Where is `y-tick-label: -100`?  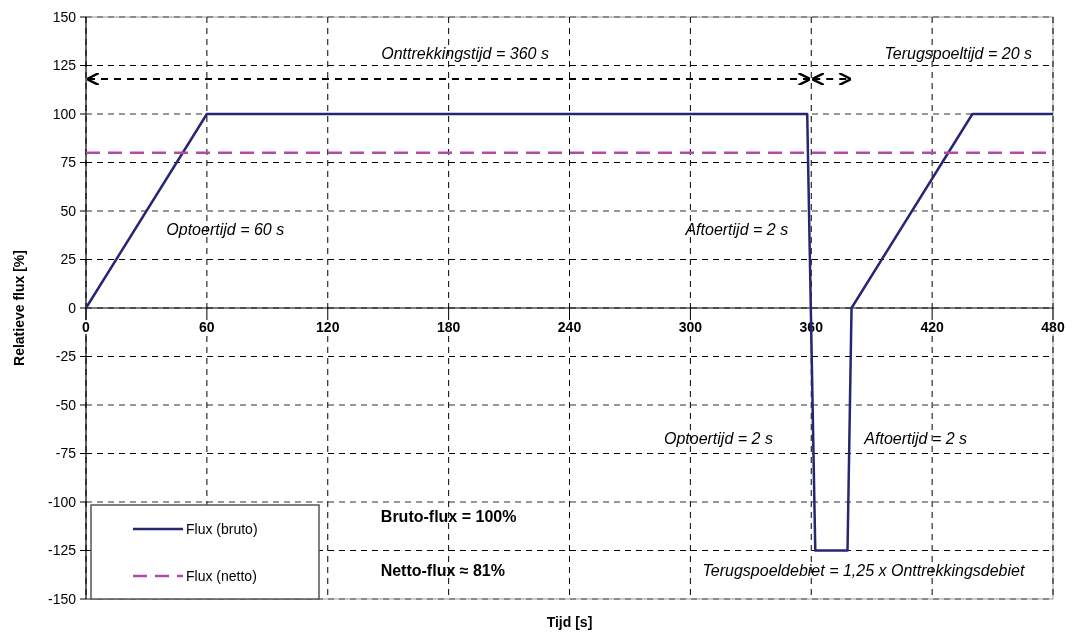
y-tick-label: -100 is located at coordinates (62, 501).